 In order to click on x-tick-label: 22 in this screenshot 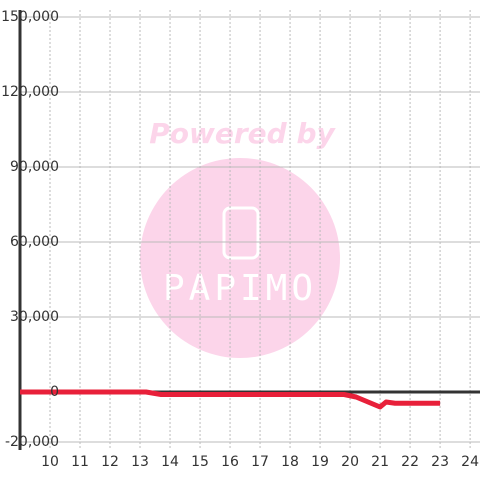, I will do `click(410, 462)`.